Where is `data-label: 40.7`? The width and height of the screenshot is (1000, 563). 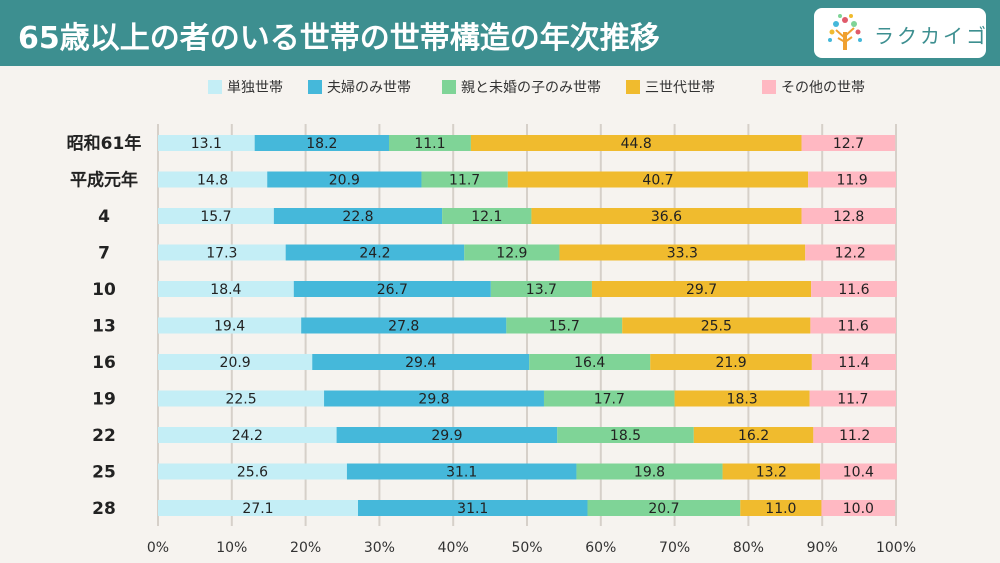
data-label: 40.7 is located at coordinates (657, 181).